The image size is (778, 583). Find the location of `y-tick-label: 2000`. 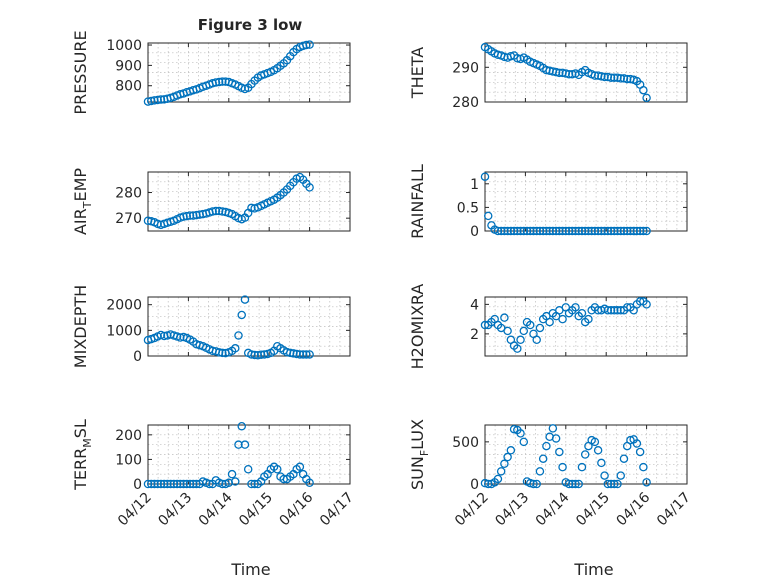

y-tick-label: 2000 is located at coordinates (124, 306).